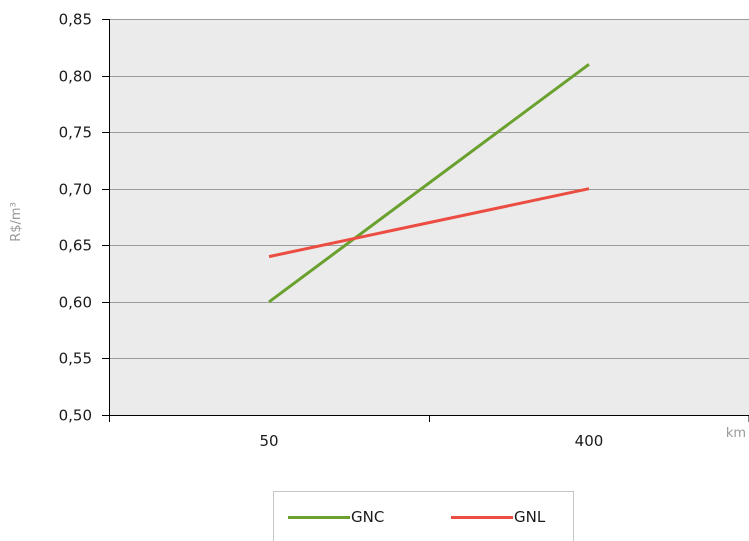 The height and width of the screenshot is (541, 749). I want to click on y-tick-label: 0,65, so click(75, 246).